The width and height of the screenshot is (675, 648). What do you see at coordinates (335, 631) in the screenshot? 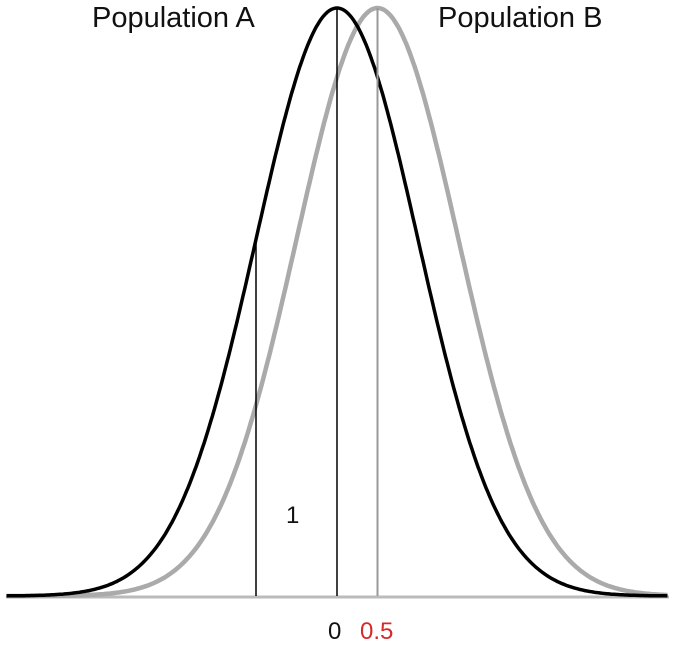
I see `tick-zero: 0` at bounding box center [335, 631].